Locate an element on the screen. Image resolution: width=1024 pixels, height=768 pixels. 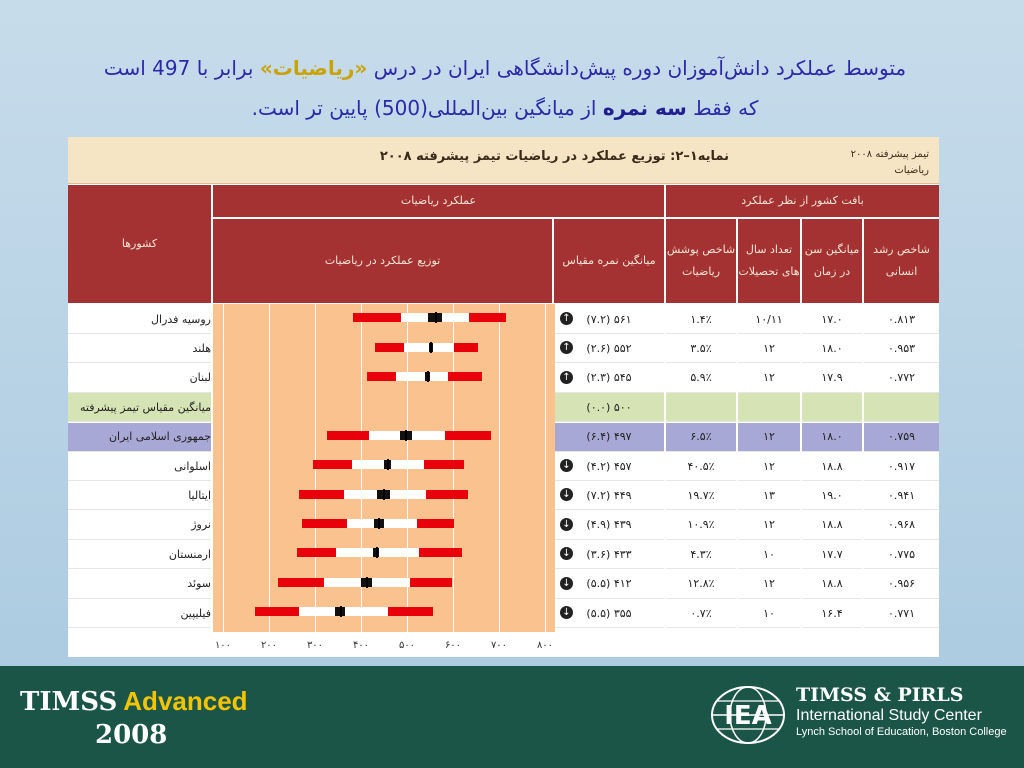
distribution-plot is located at coordinates (384, 468).